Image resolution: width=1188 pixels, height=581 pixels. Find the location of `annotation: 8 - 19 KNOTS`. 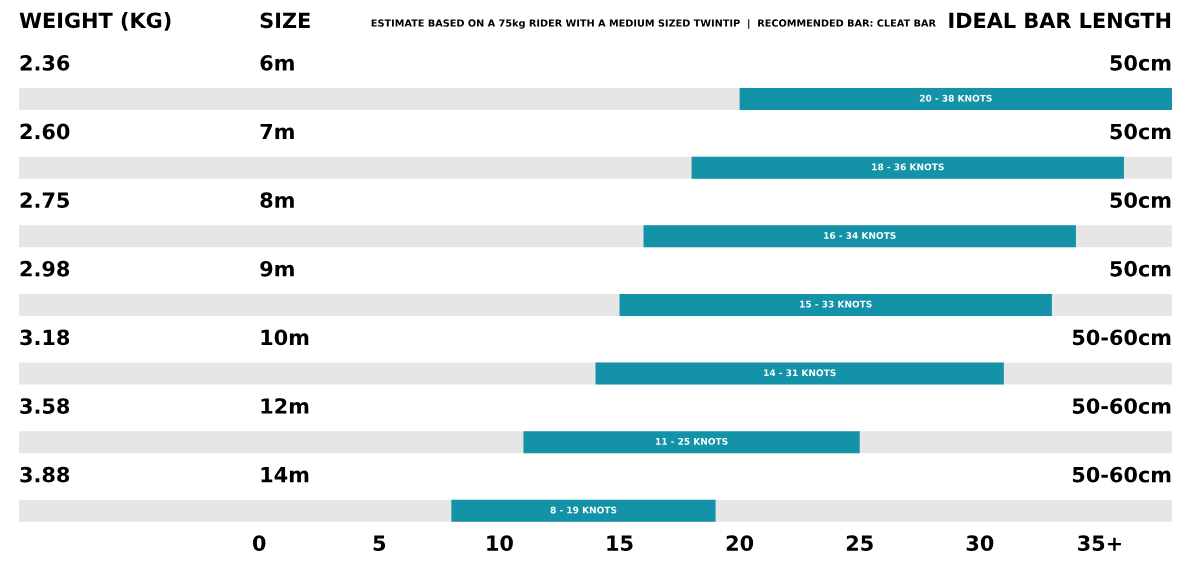

annotation: 8 - 19 KNOTS is located at coordinates (583, 510).